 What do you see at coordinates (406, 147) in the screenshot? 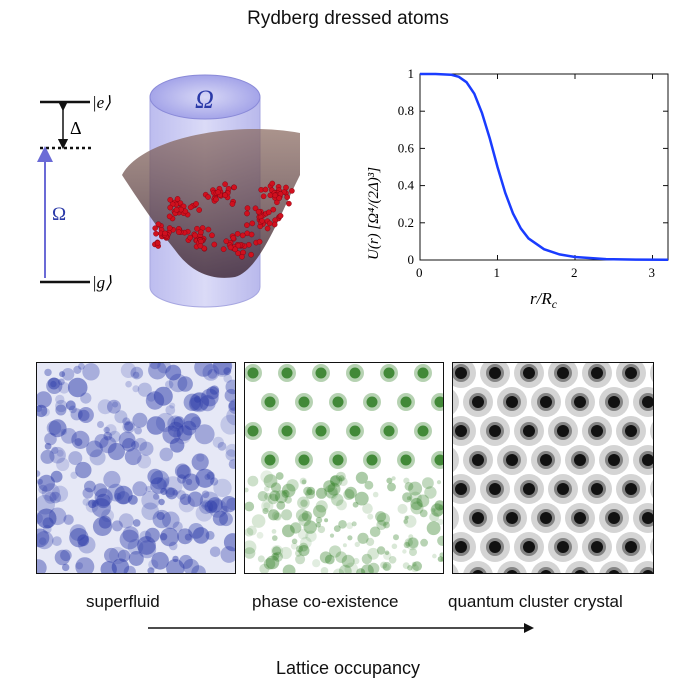
I see `y-tick-label: 0.6` at bounding box center [406, 147].